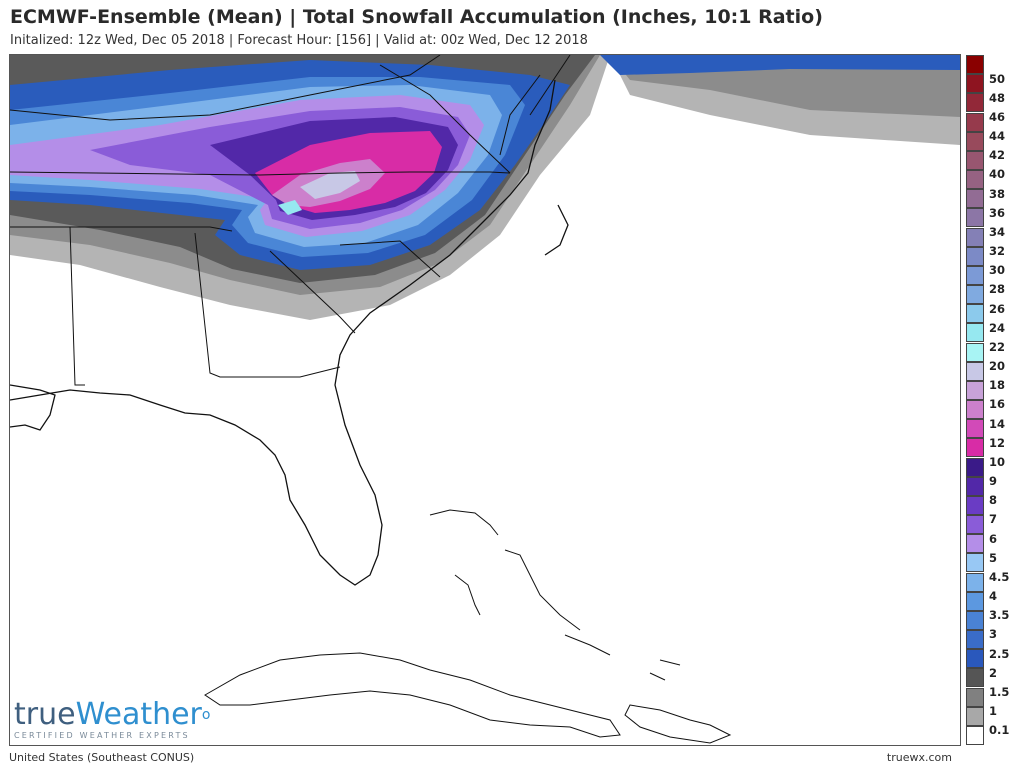 This screenshot has height=768, width=1024. I want to click on legend-item: 32, so click(992, 242).